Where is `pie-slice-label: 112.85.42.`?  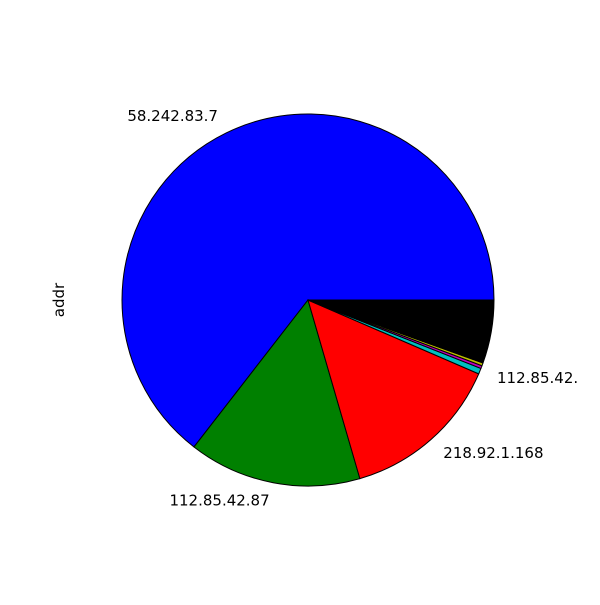 pie-slice-label: 112.85.42. is located at coordinates (537, 378).